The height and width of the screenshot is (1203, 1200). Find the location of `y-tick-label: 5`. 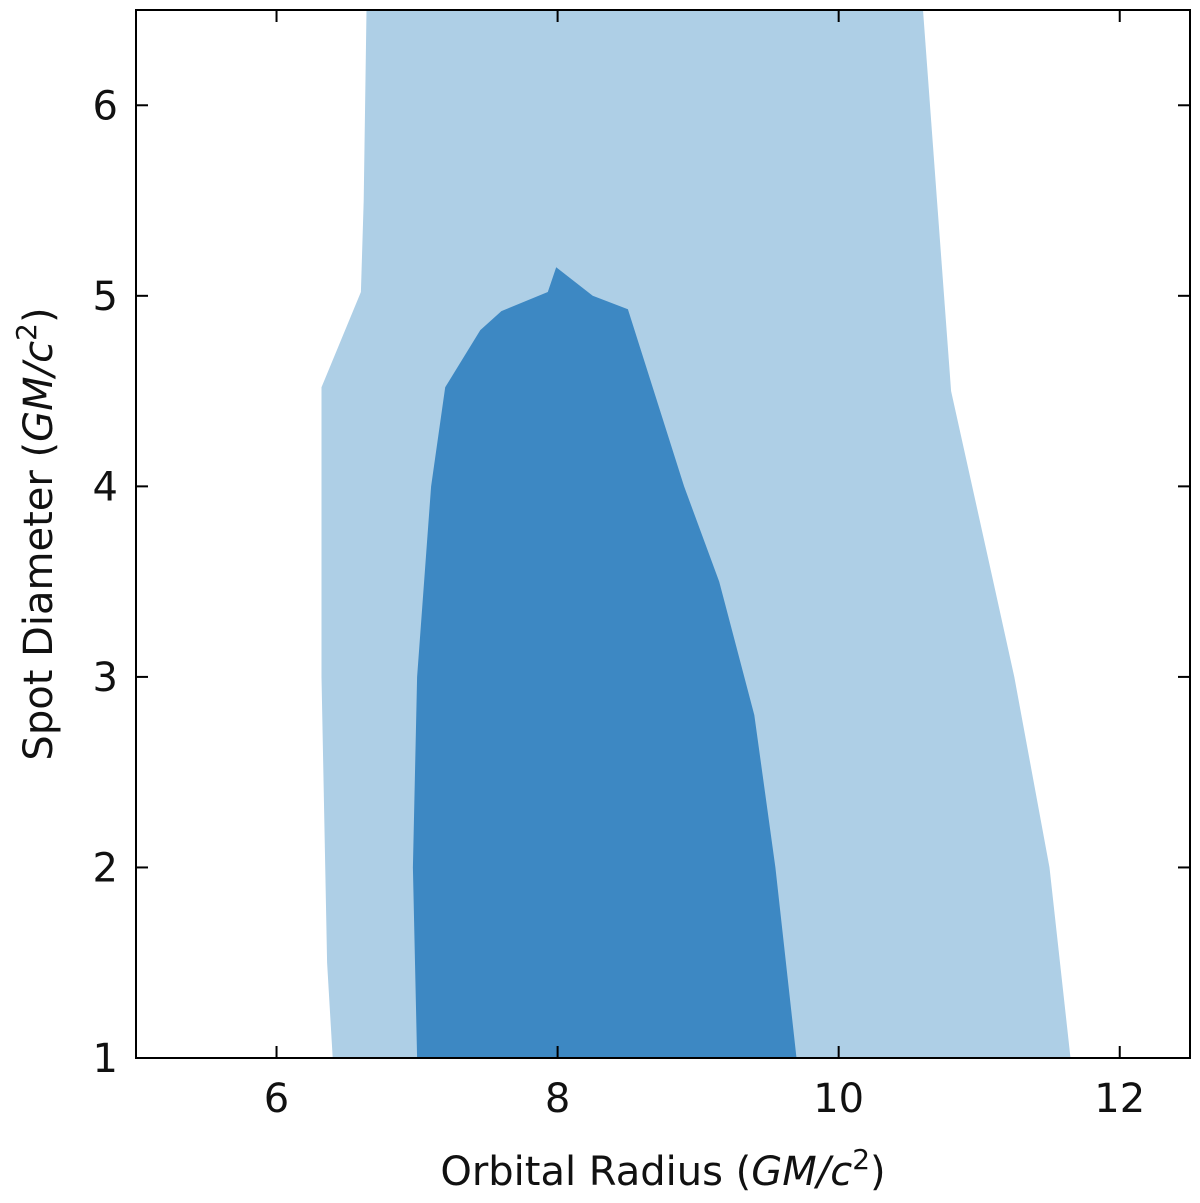

y-tick-label: 5 is located at coordinates (105, 297).